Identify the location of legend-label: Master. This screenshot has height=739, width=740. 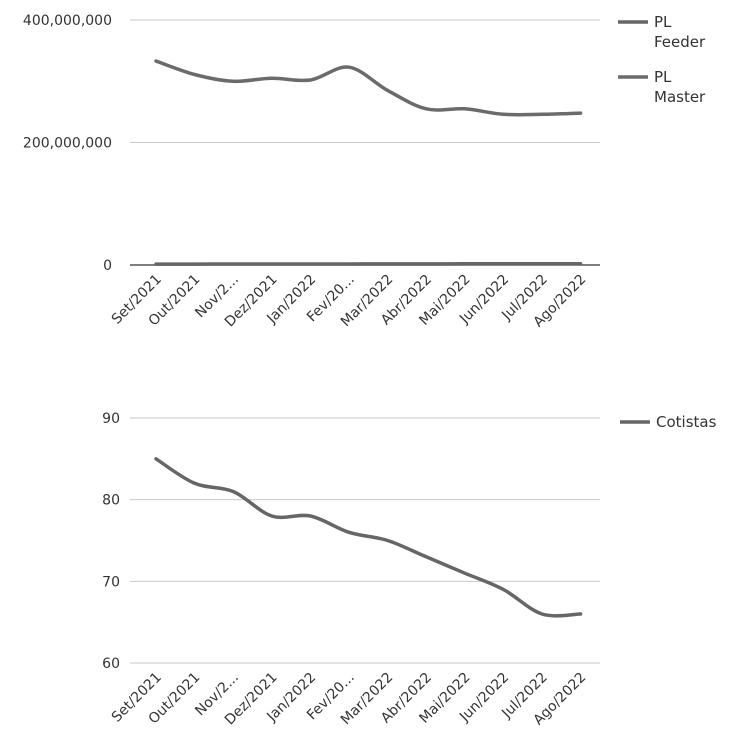
(680, 97).